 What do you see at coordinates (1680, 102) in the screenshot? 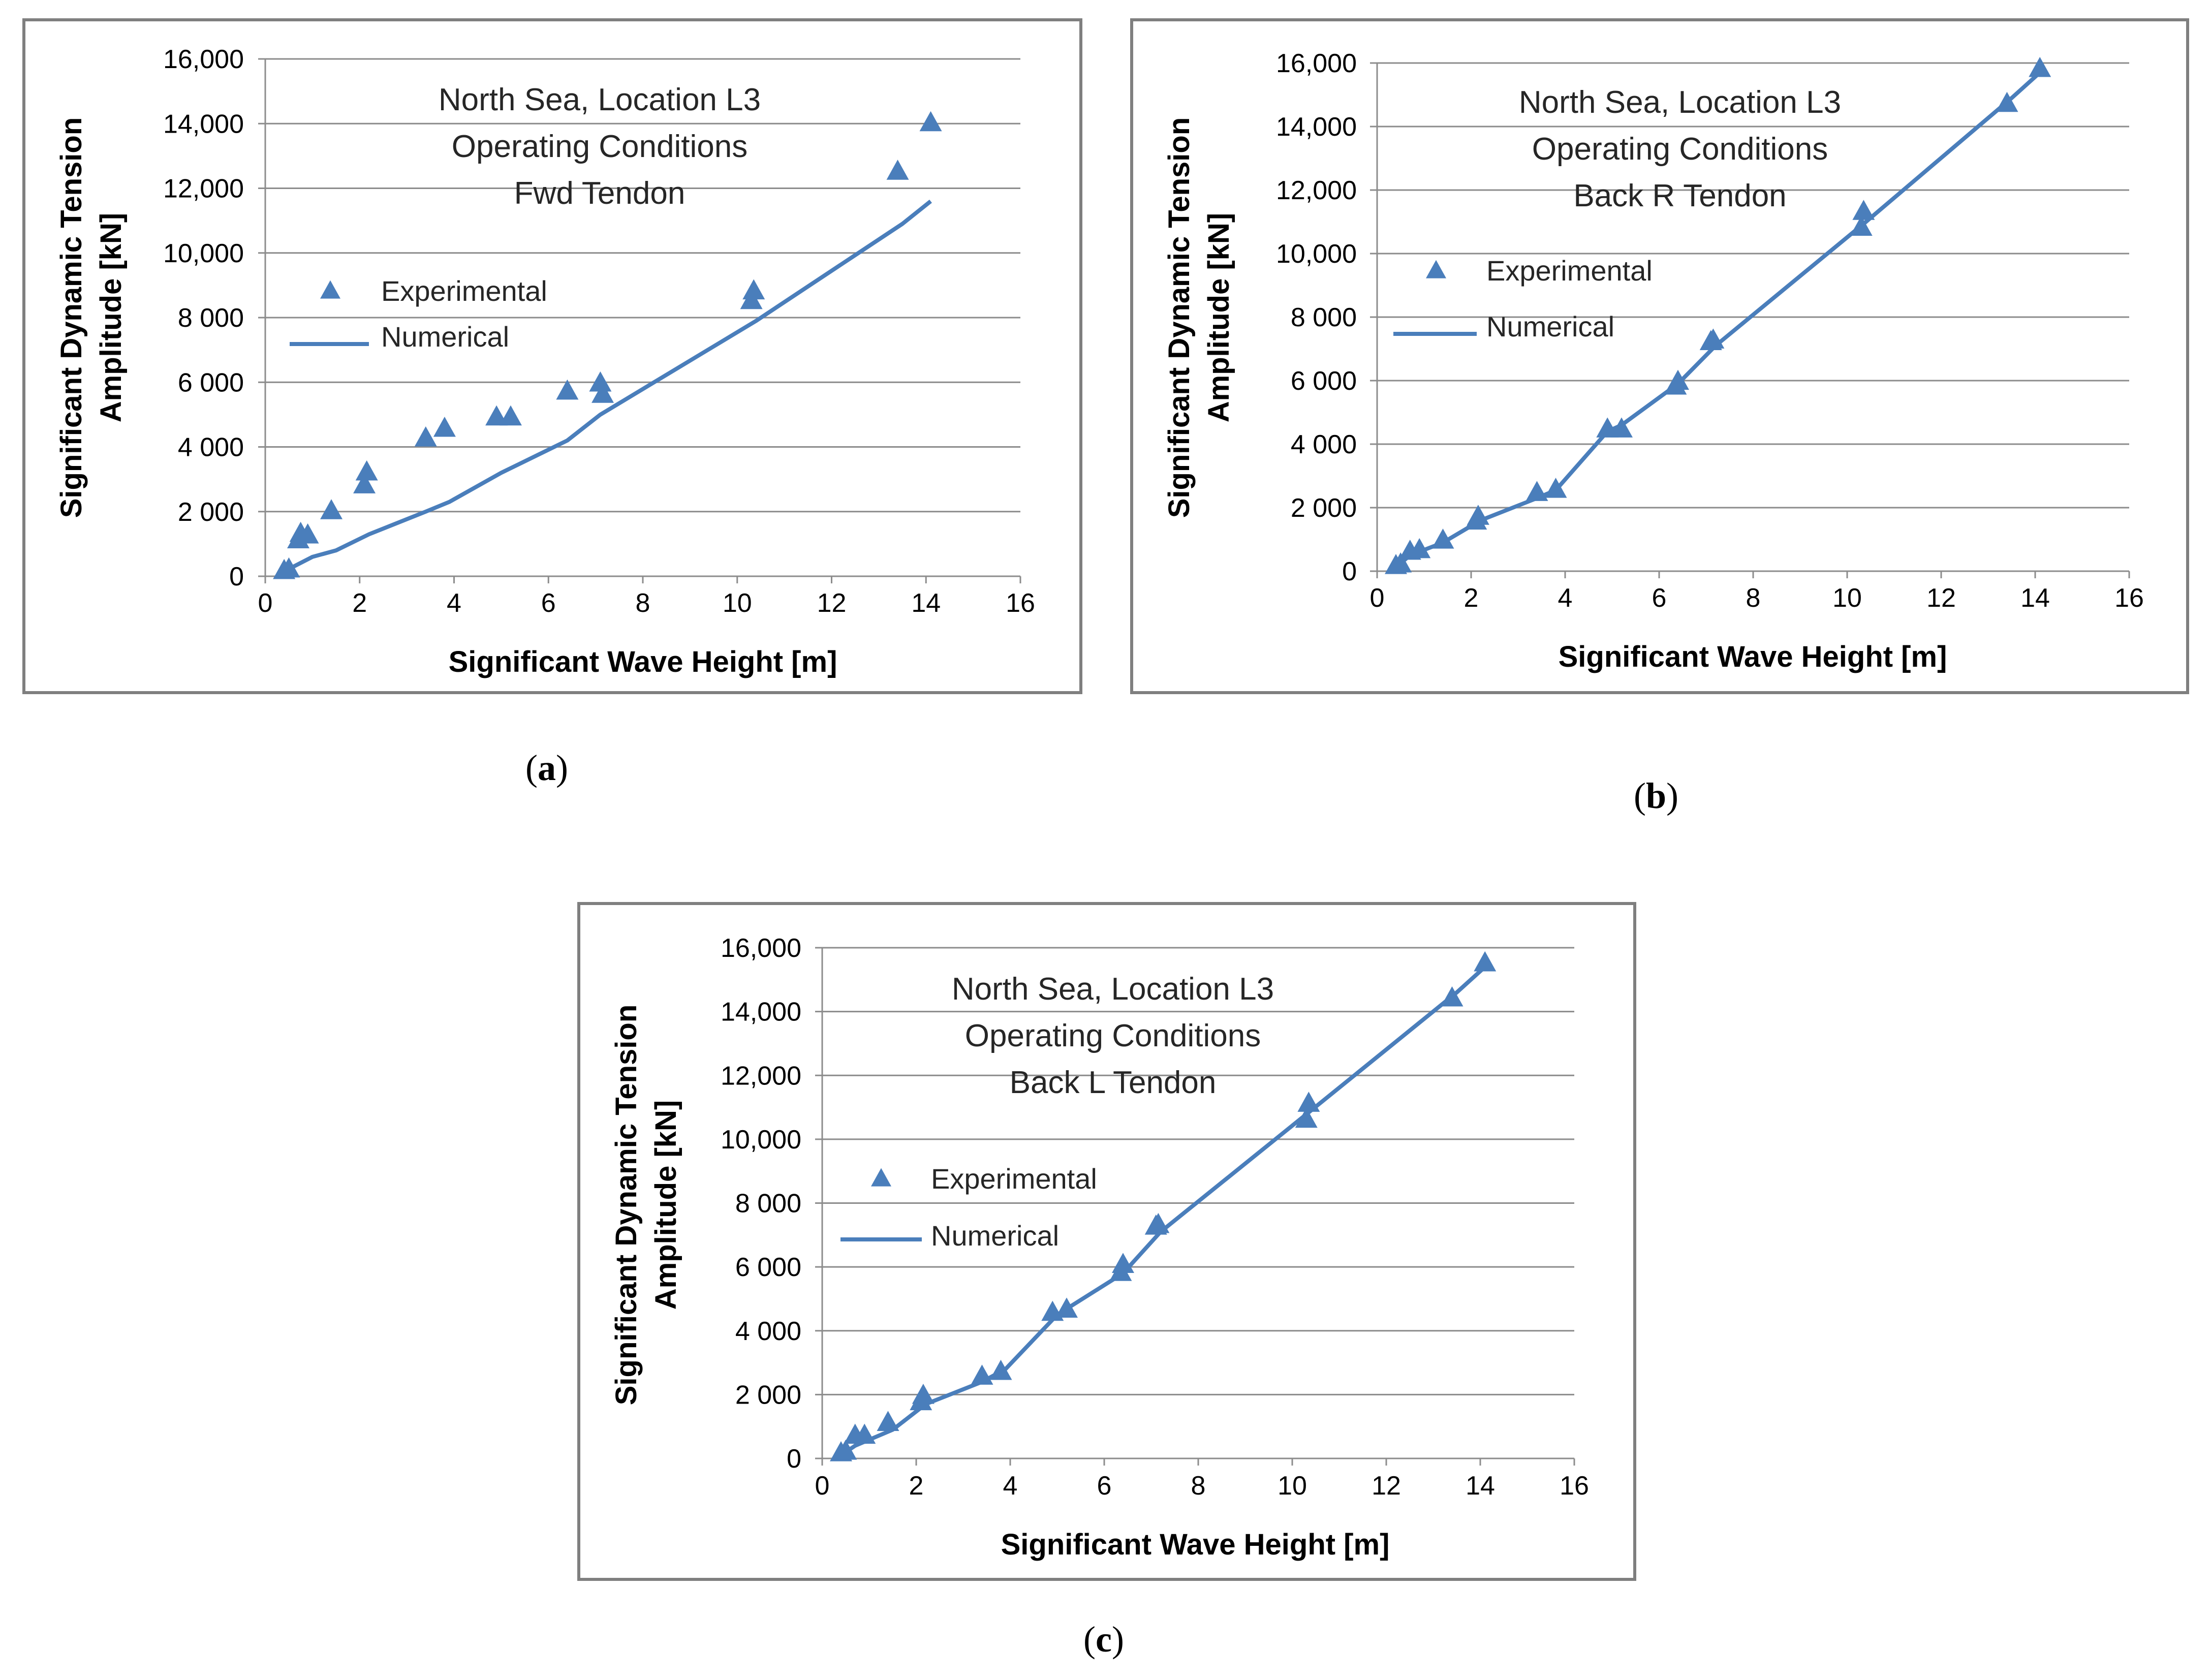
I see `chart-annotation-line: North Sea, Location L3` at bounding box center [1680, 102].